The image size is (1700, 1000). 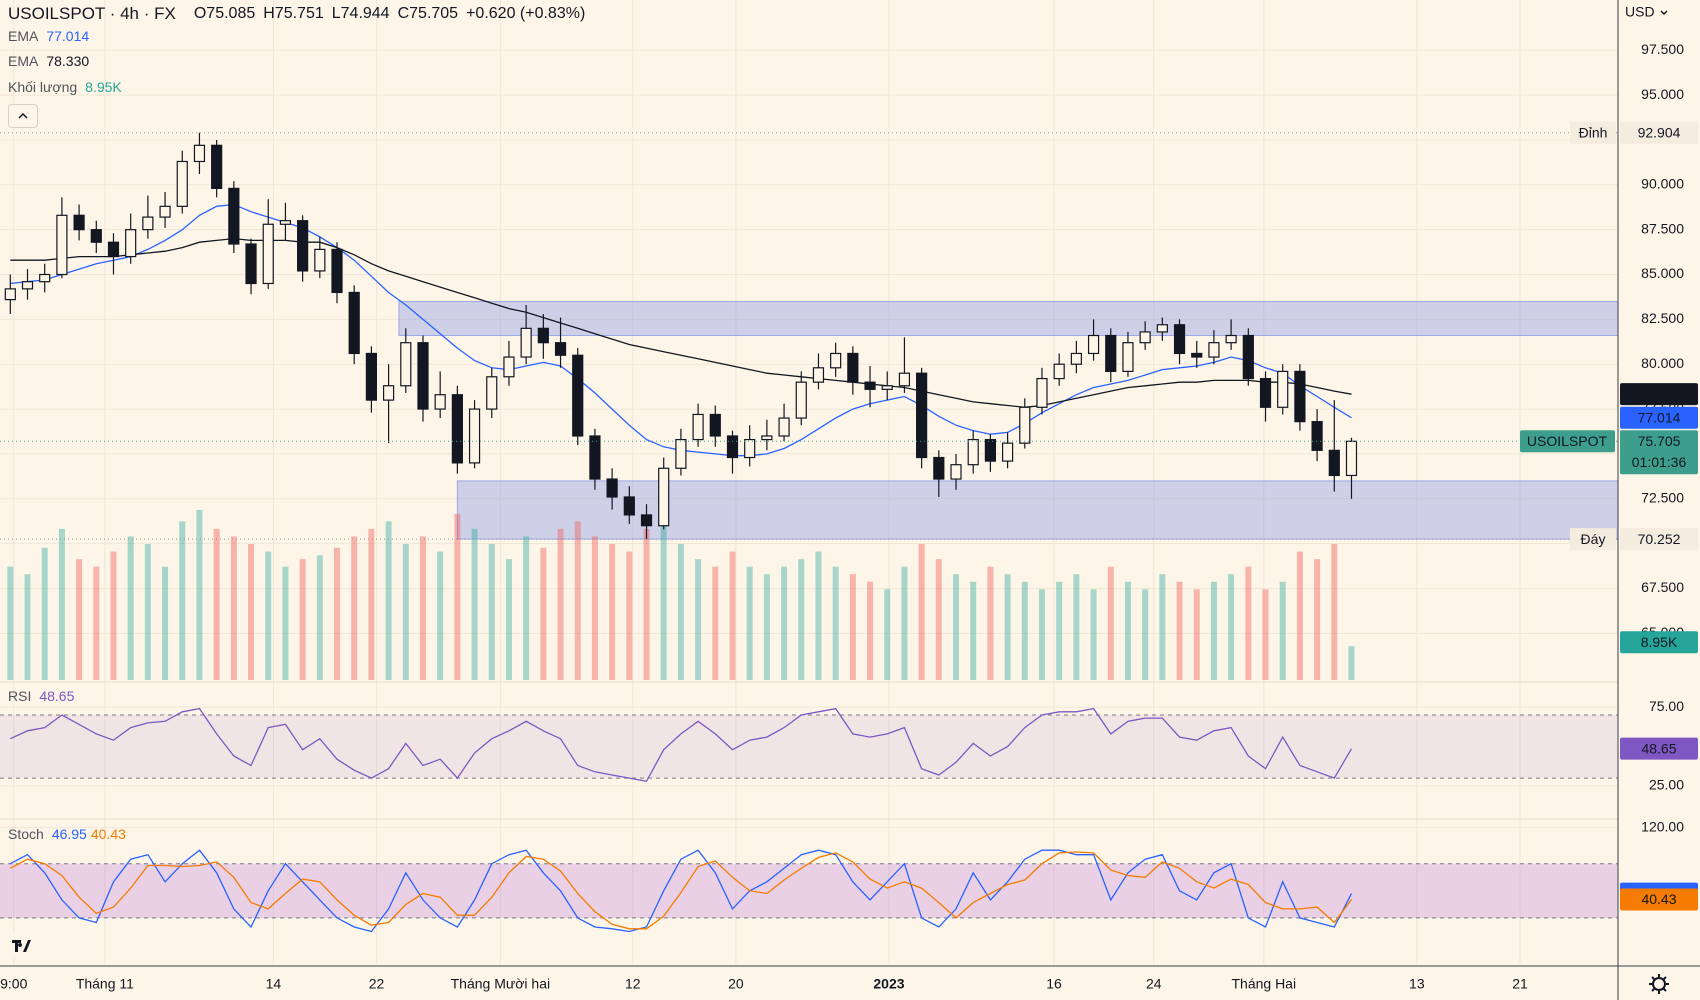 I want to click on currency-menu: USD, so click(x=1646, y=12).